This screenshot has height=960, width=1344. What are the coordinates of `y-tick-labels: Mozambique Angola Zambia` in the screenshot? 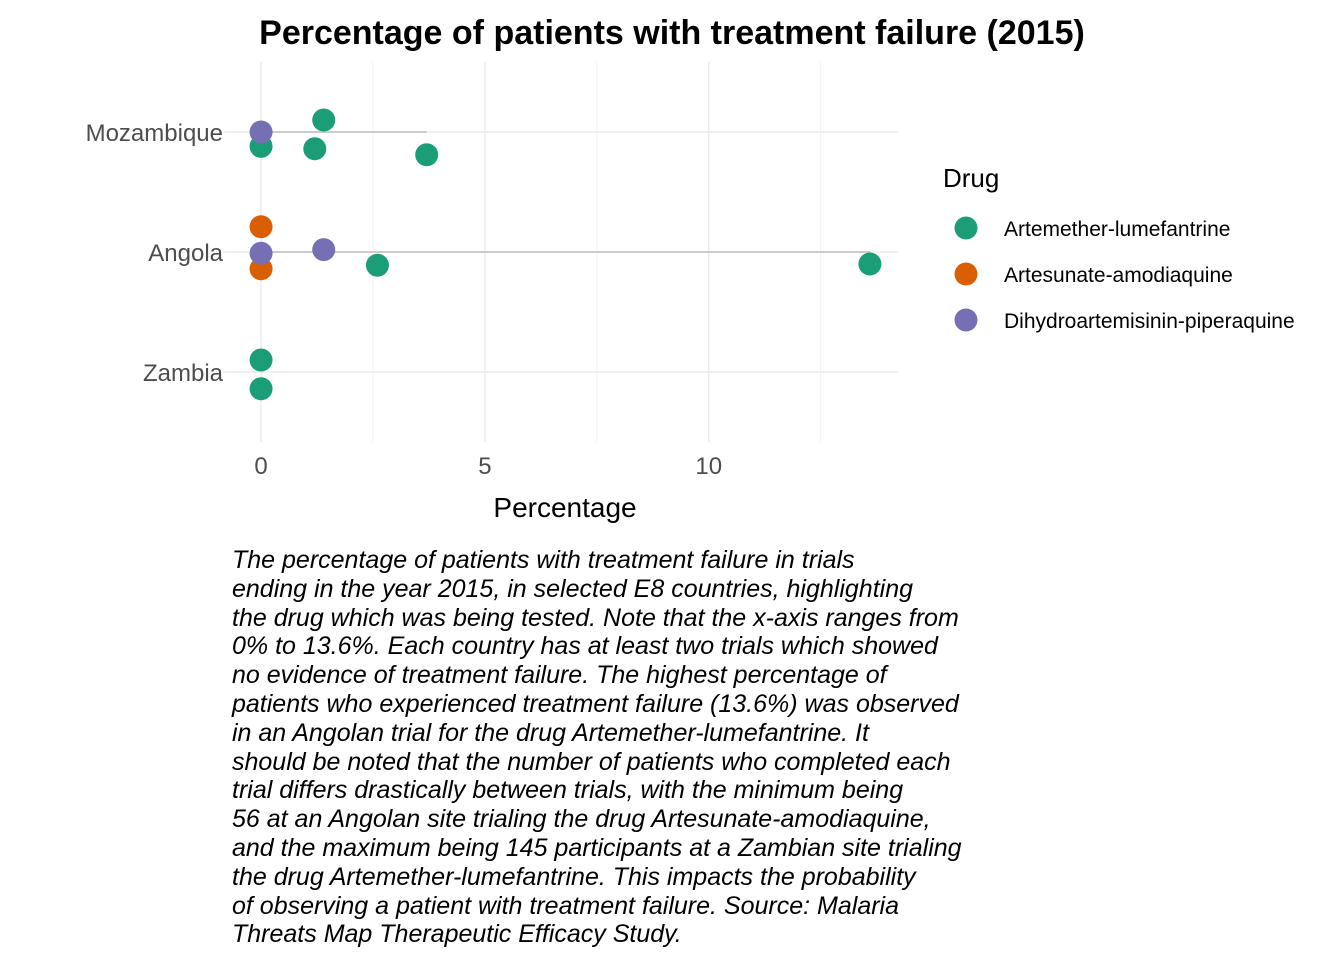 It's located at (155, 253).